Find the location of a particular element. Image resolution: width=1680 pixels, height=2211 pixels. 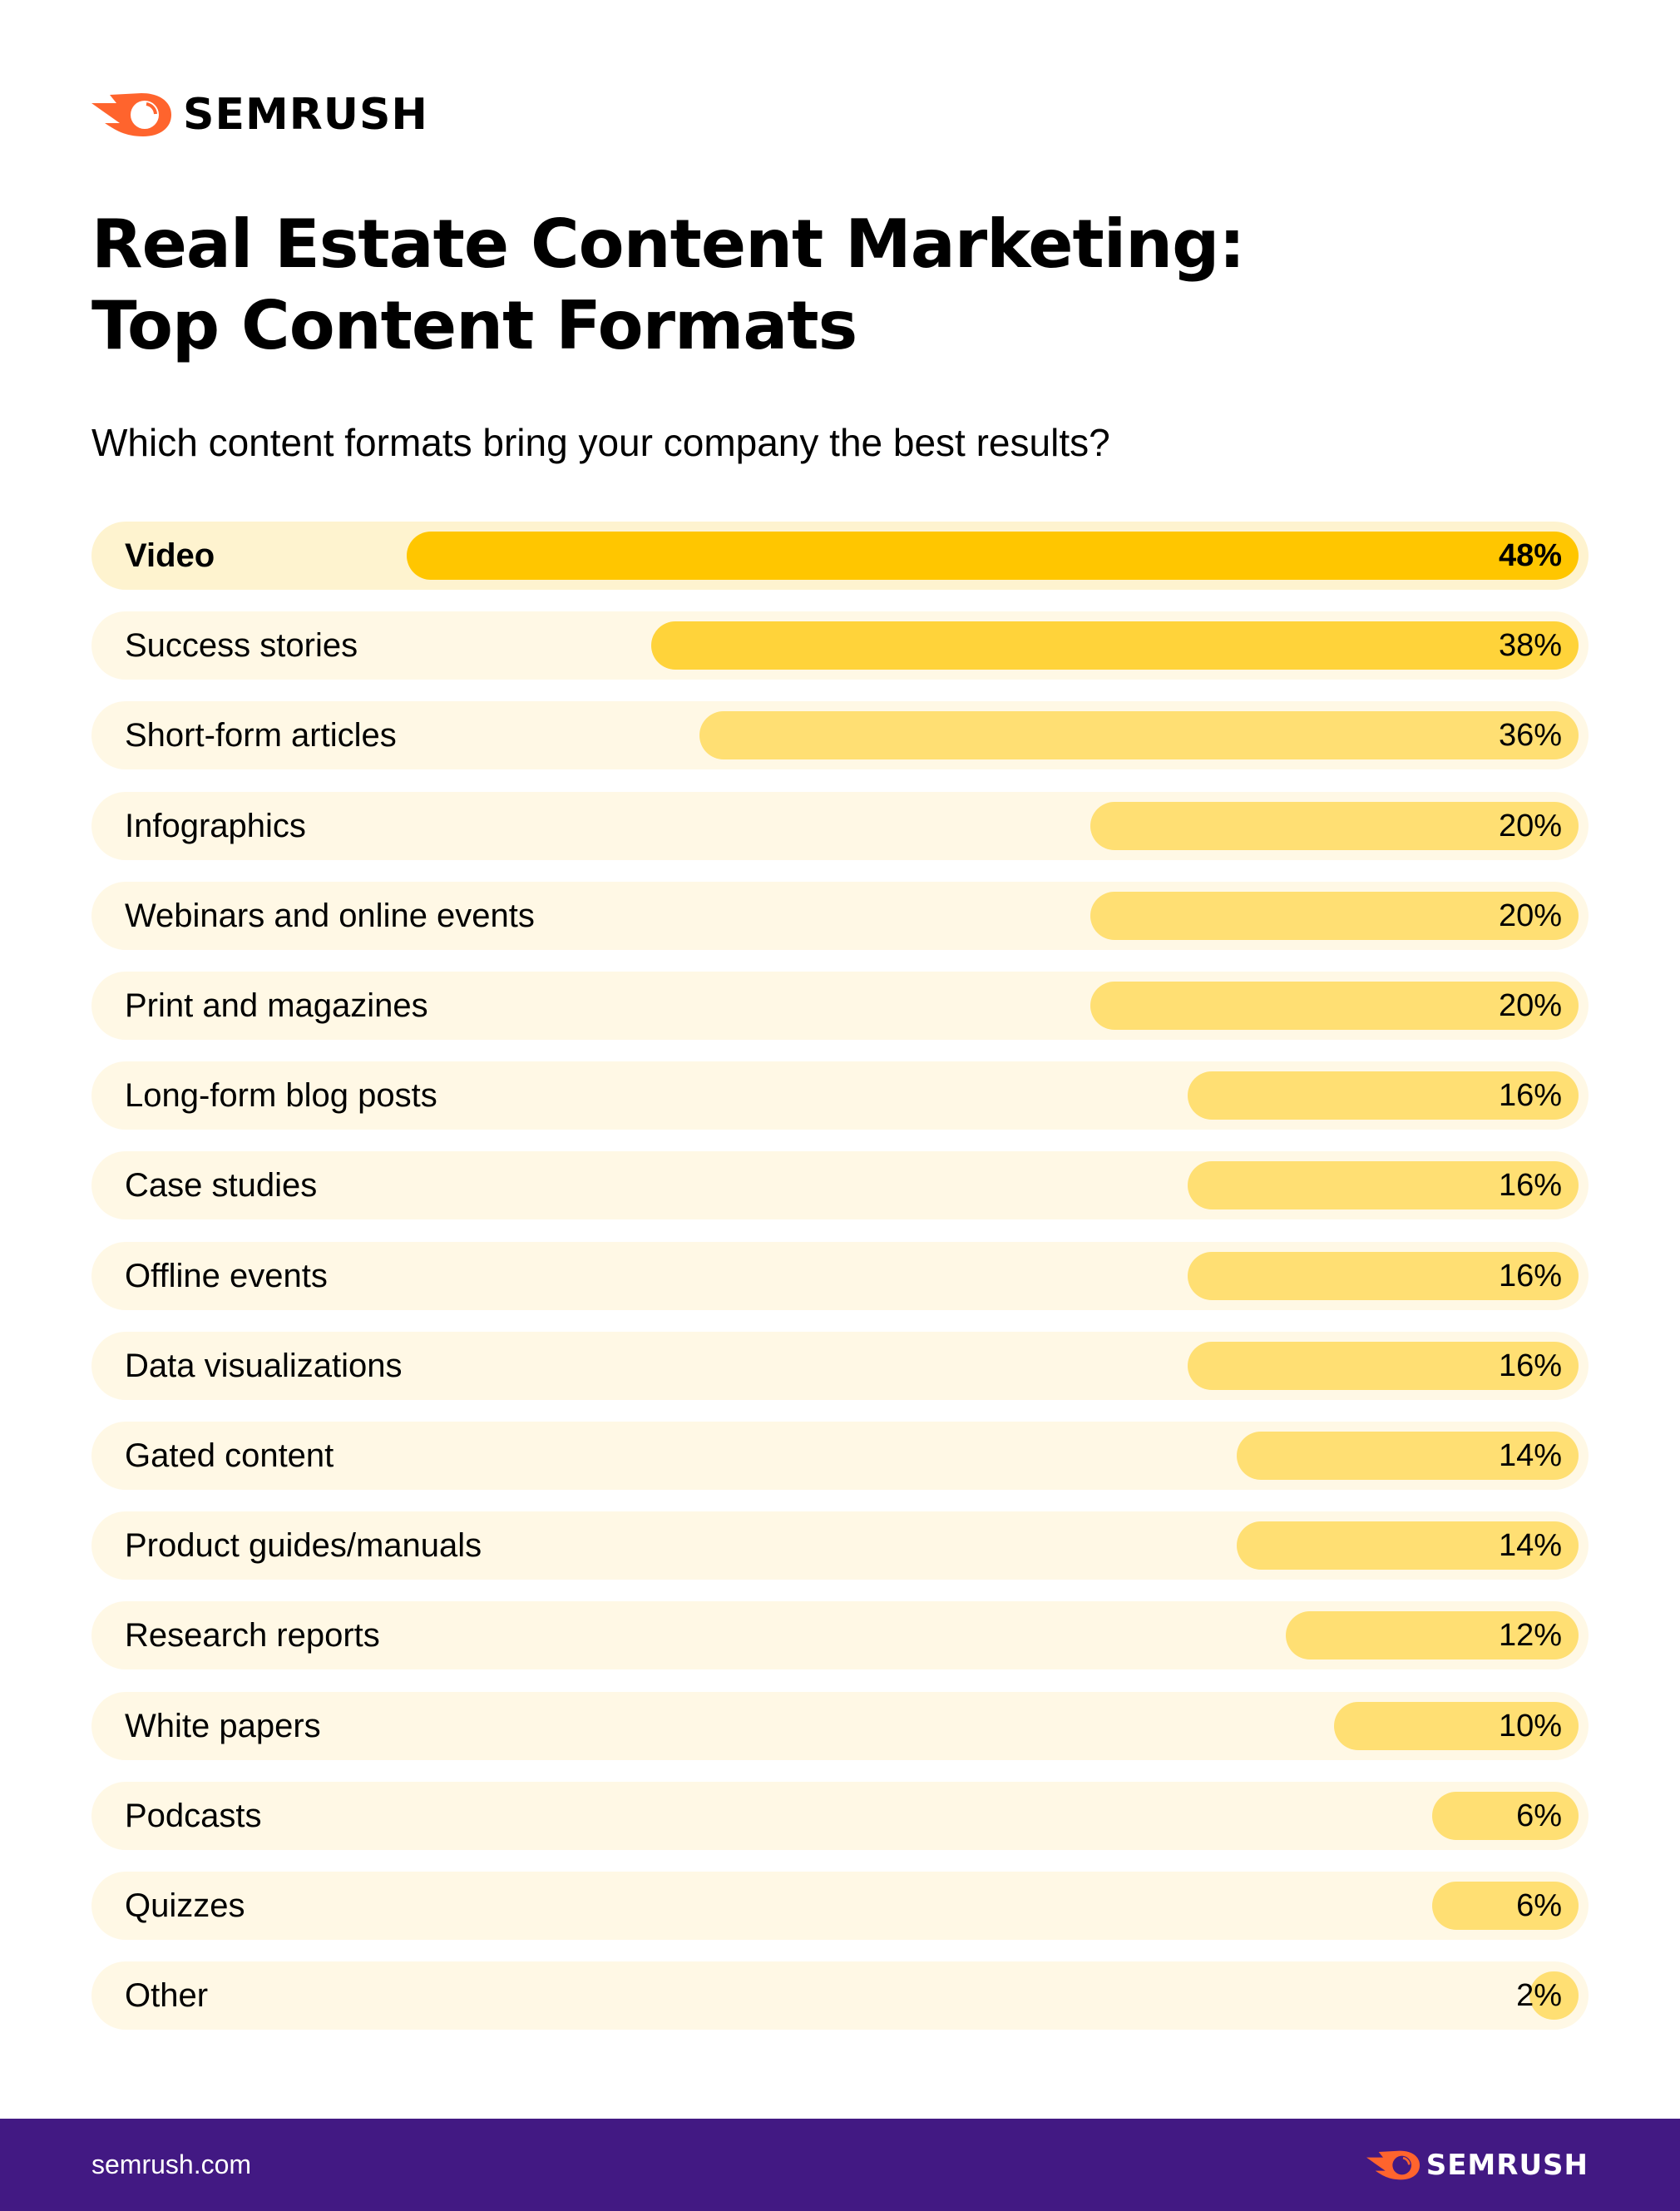

value-label: 10% is located at coordinates (1530, 1726).